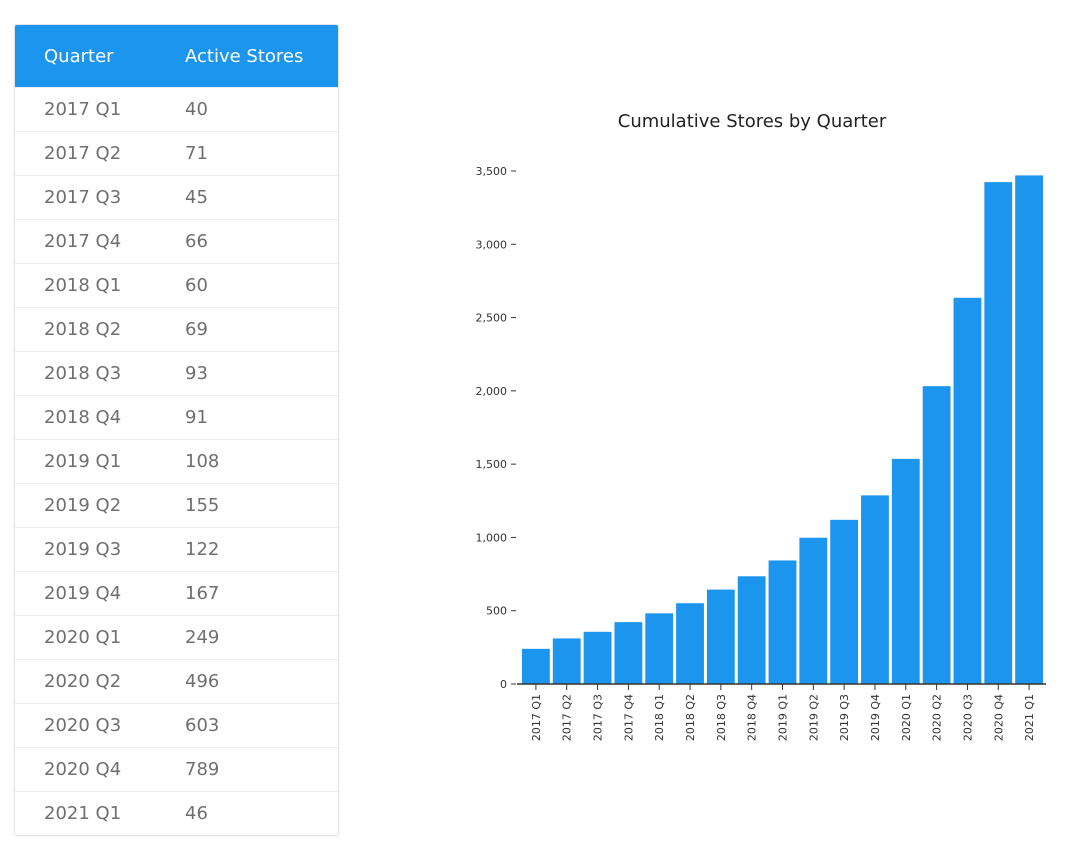 Image resolution: width=1080 pixels, height=852 pixels. I want to click on table-row: 2020 Q4 789, so click(176, 769).